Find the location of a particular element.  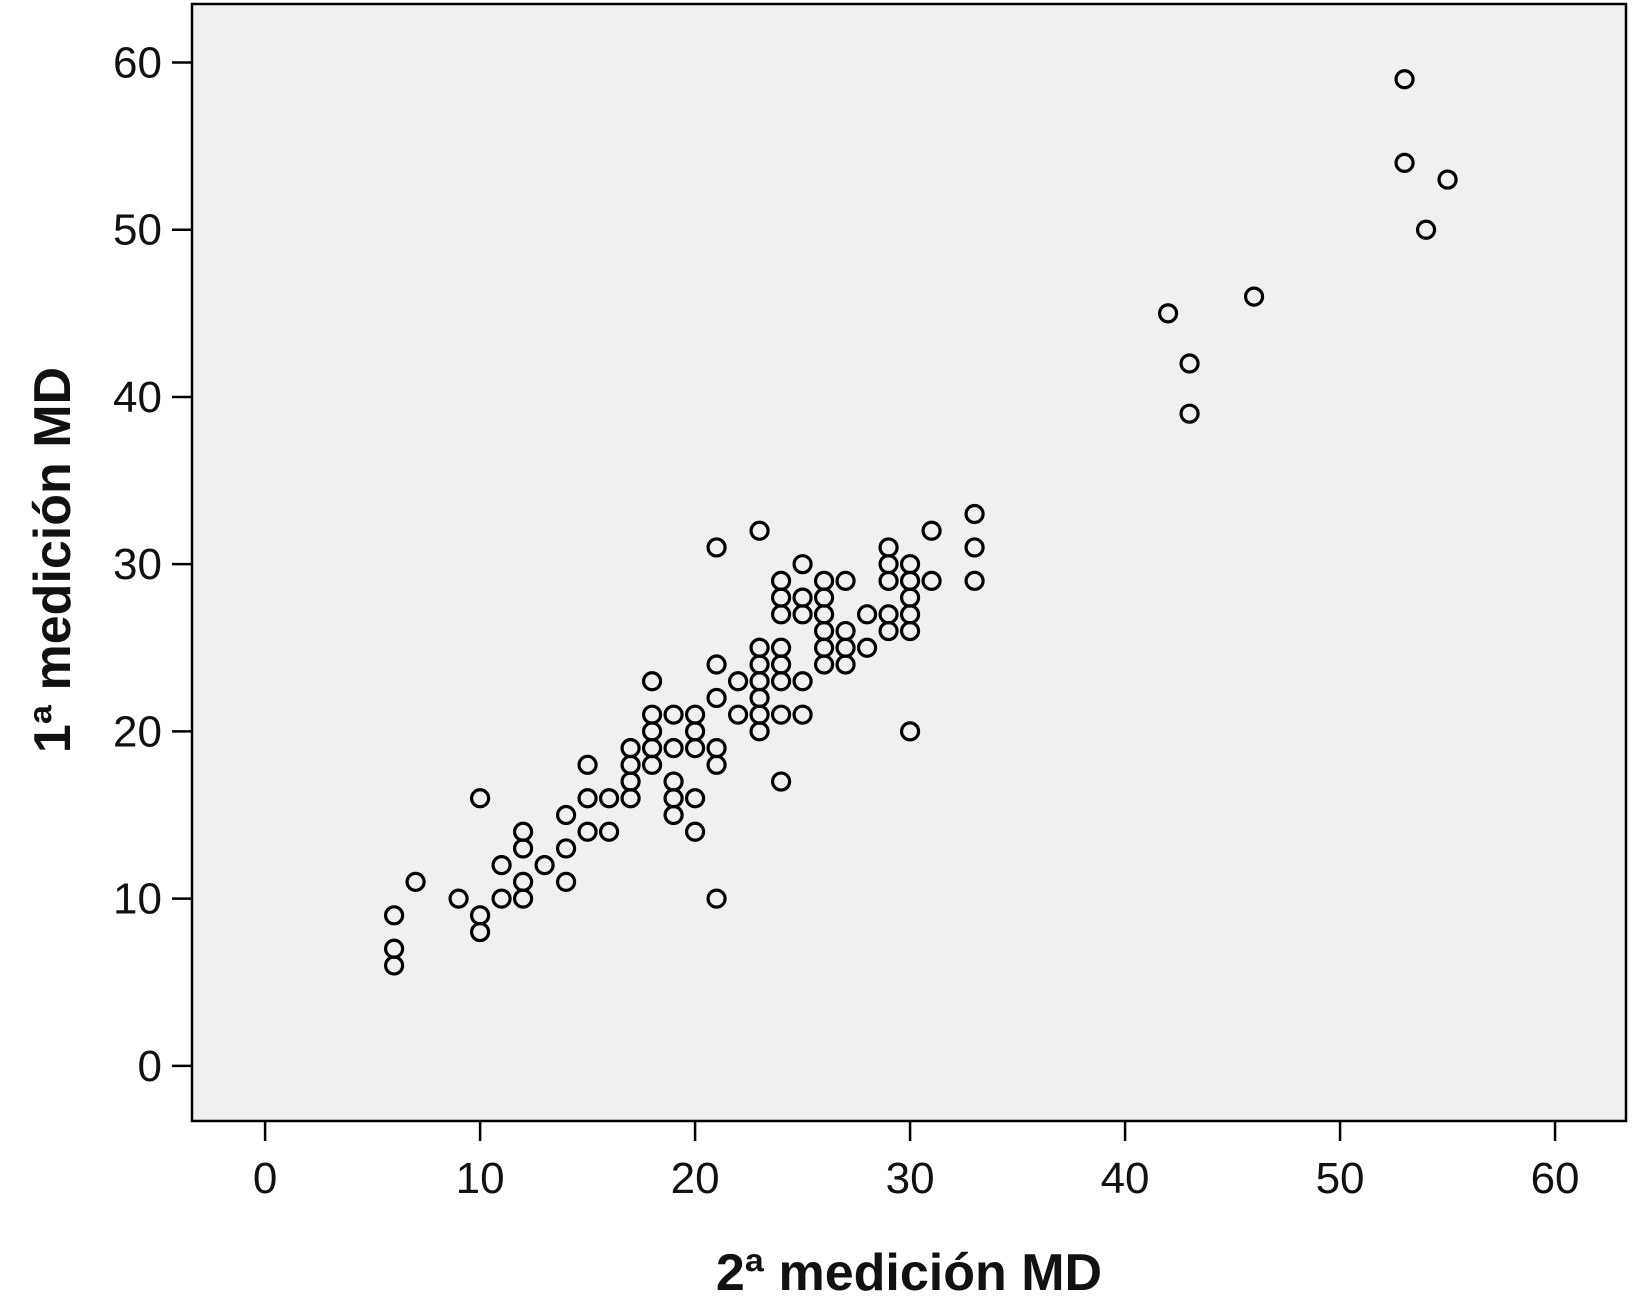

x-tick-label: 20 is located at coordinates (695, 1178).